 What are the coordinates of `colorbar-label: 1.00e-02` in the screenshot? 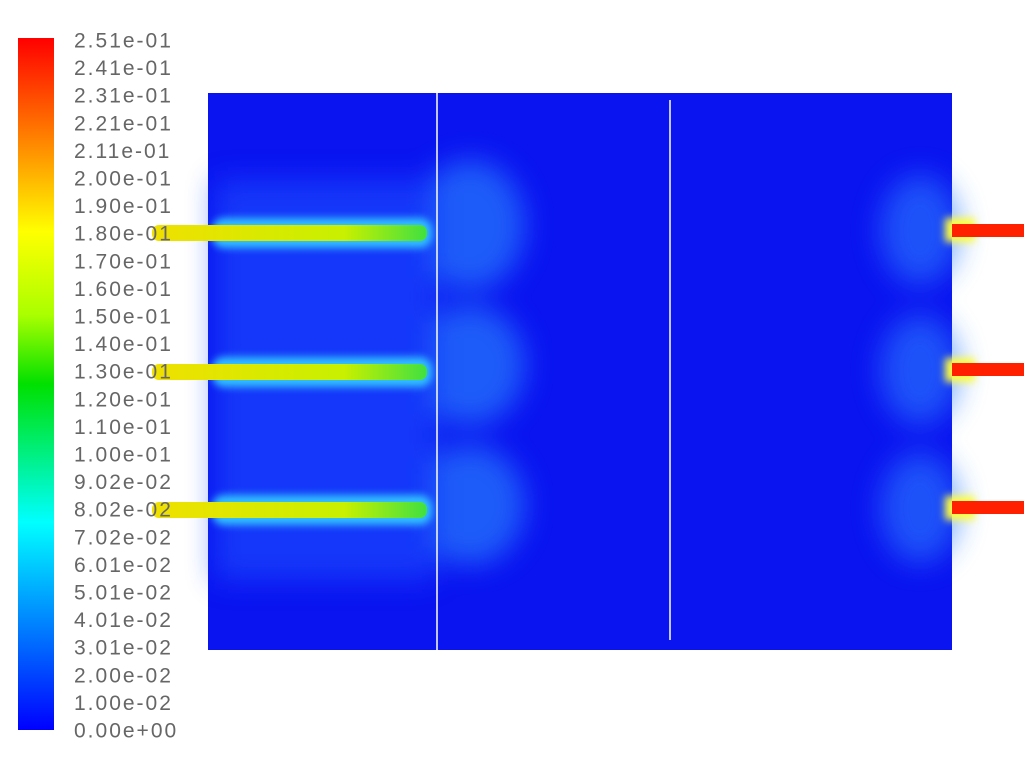 It's located at (123, 703).